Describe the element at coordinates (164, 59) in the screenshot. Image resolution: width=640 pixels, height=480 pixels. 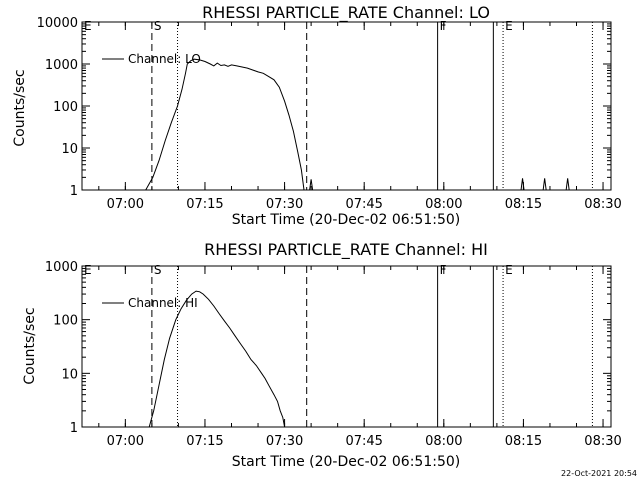
I see `legend-label-lo: Channel: LO` at that location.